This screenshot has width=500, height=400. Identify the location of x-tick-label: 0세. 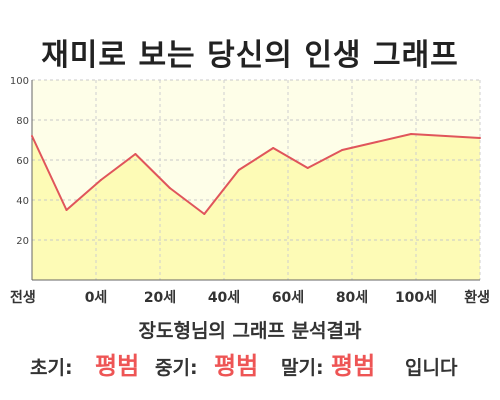
(96, 298).